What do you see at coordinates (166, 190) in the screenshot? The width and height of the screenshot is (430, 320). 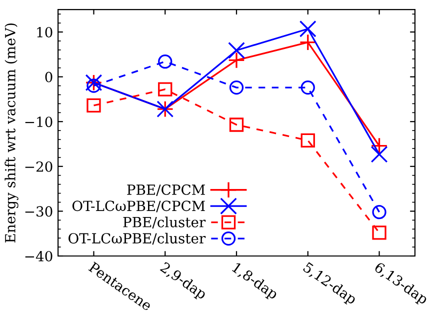 I see `legend-label: PBE/CPCM` at bounding box center [166, 190].